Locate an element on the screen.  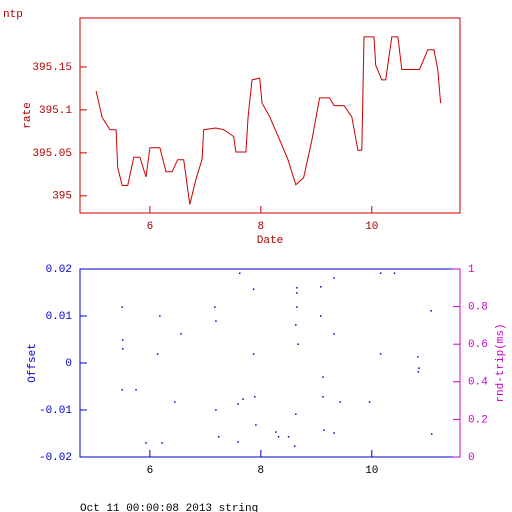
y2-tick-label: 0.4 is located at coordinates (478, 383).